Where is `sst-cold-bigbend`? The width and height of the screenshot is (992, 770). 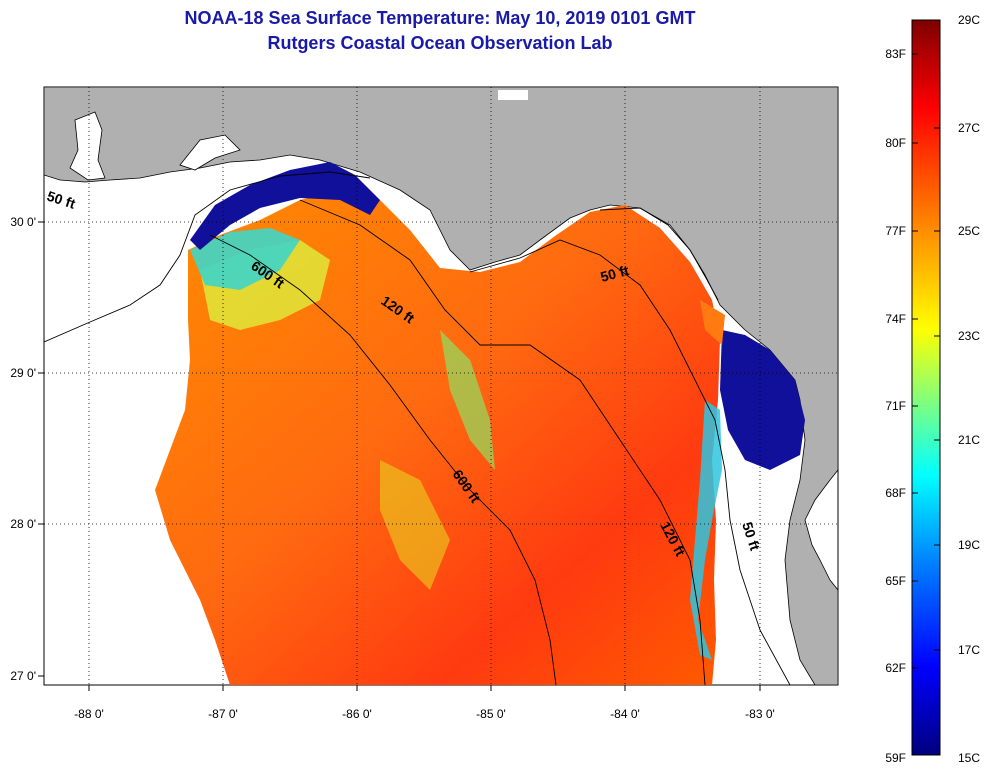 sst-cold-bigbend is located at coordinates (762, 400).